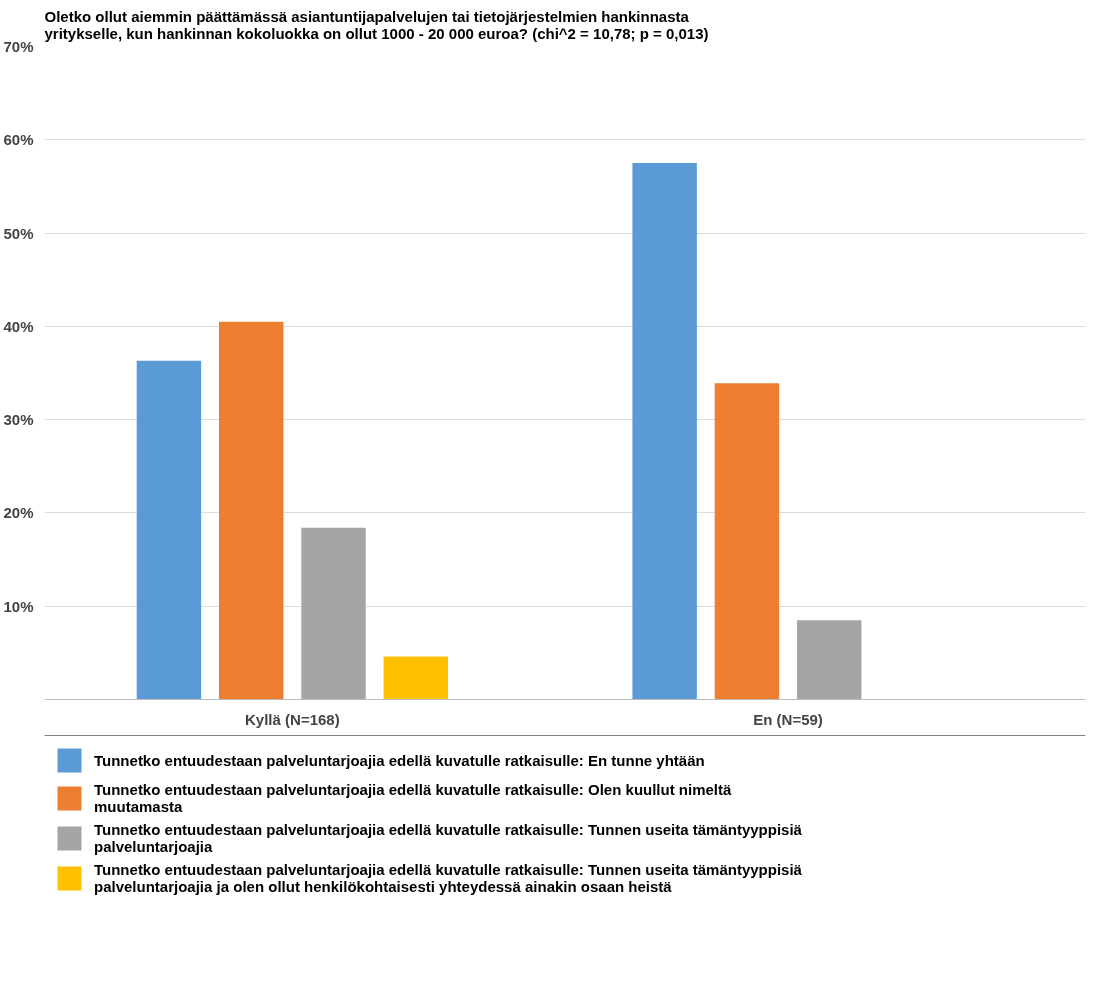 The width and height of the screenshot is (1101, 992). I want to click on legend-label: Tunnetko entuudestaan palveluntarjoajia edellä kuvatulle ratkaisulle: En tunne yhtään, so click(399, 760).